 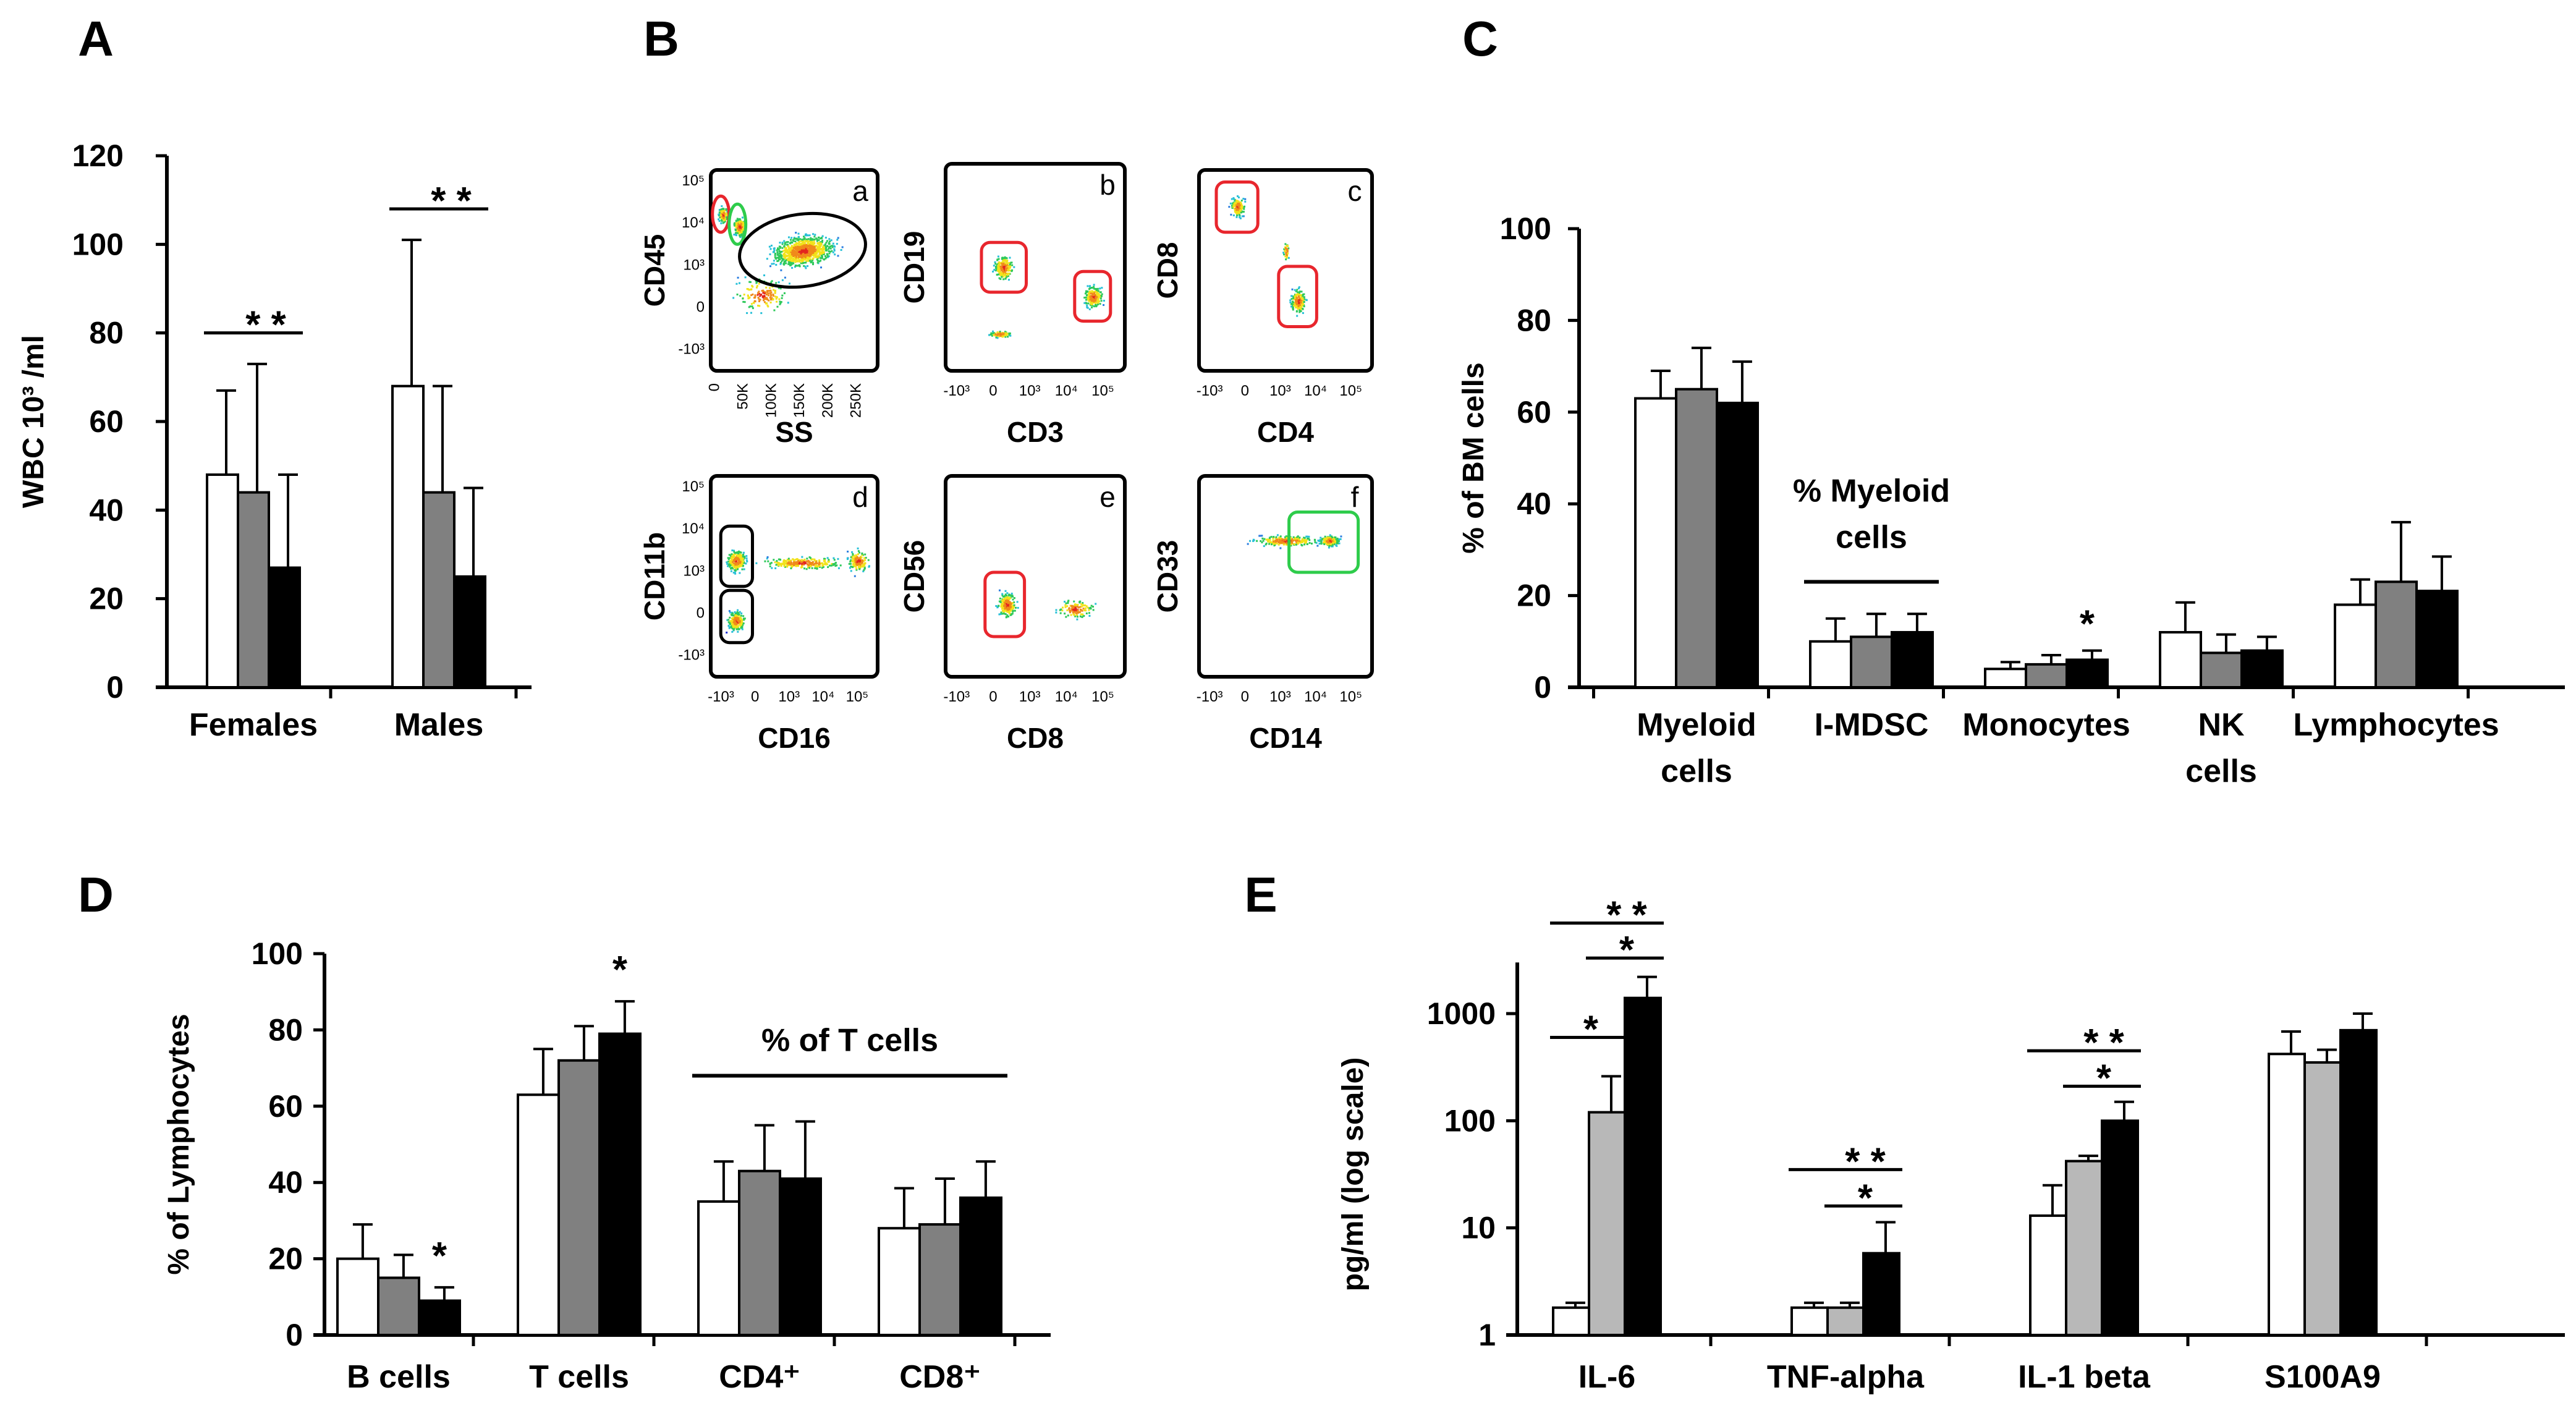 I want to click on flow-y-tick: -10³, so click(x=691, y=350).